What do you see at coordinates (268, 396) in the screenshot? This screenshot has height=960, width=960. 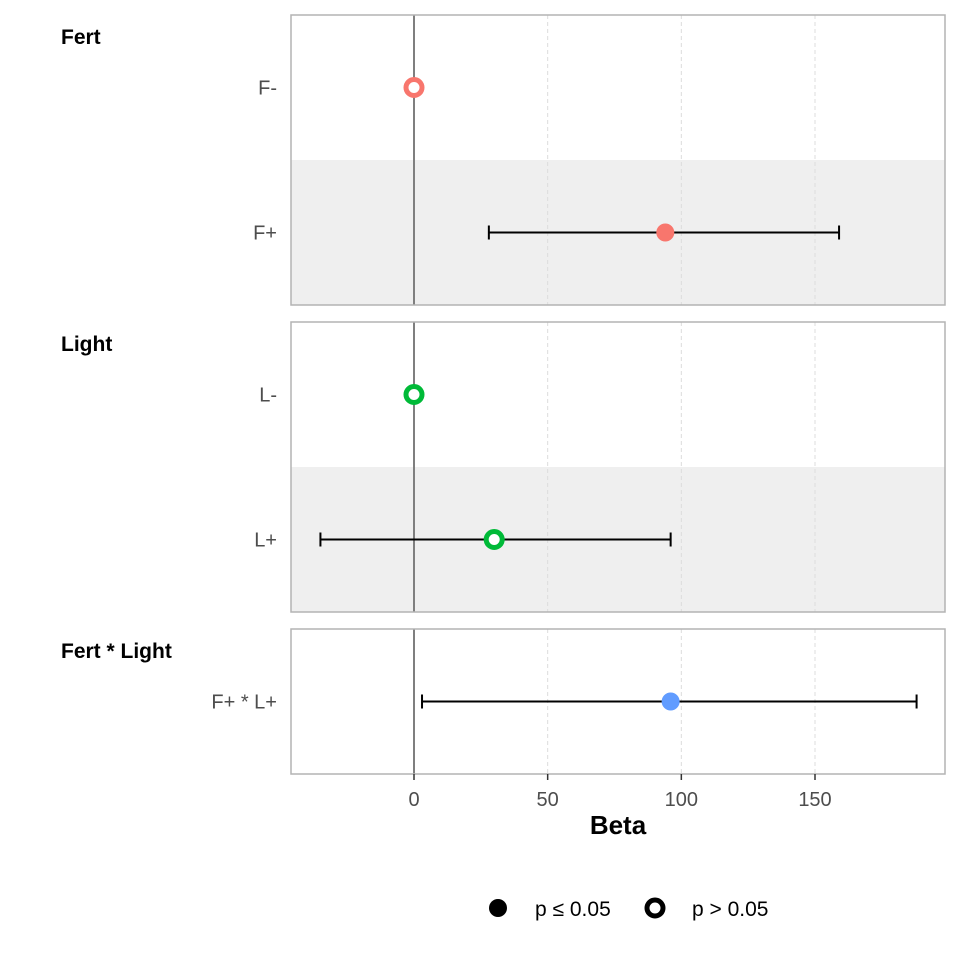 I see `row-label: L-` at bounding box center [268, 396].